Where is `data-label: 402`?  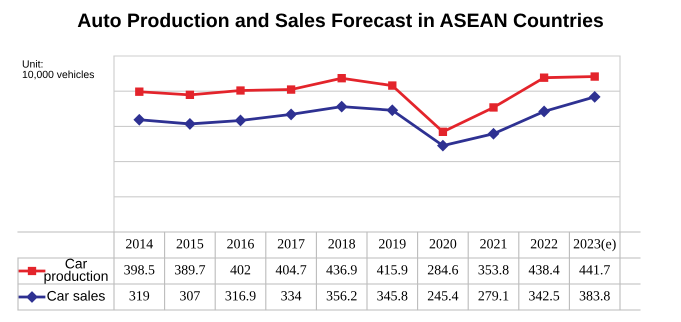
data-label: 402 is located at coordinates (240, 269).